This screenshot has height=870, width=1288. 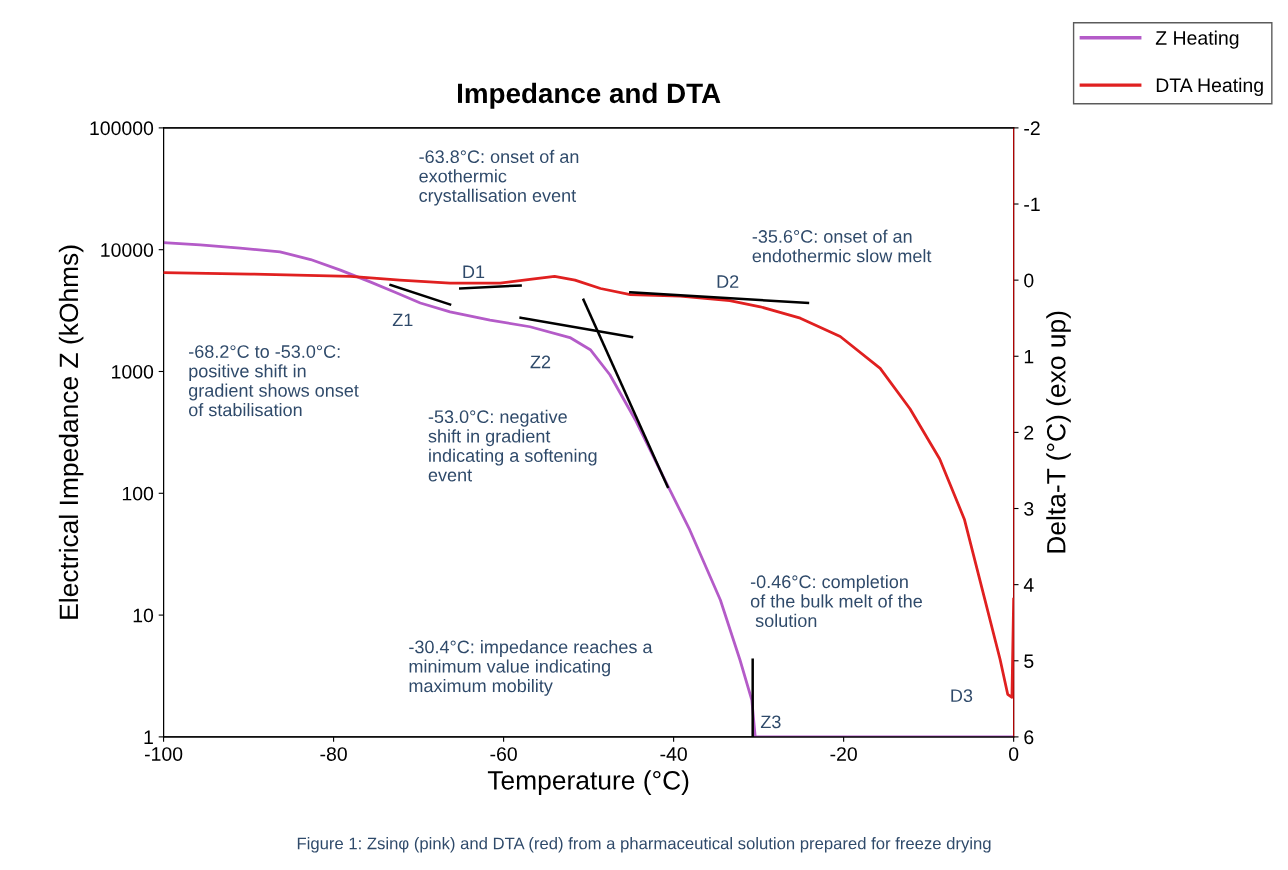 What do you see at coordinates (1029, 356) in the screenshot?
I see `y2-tick-label: 1` at bounding box center [1029, 356].